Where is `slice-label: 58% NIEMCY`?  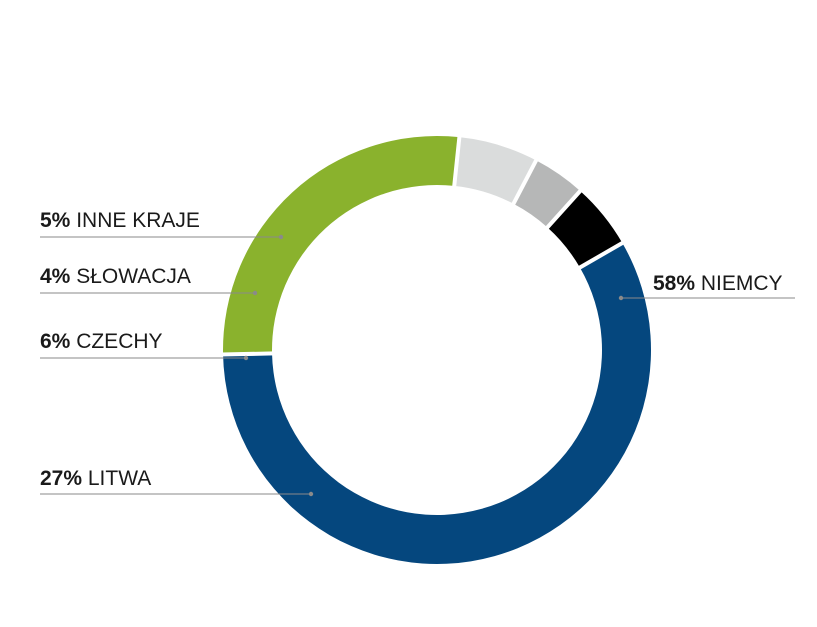
slice-label: 58% NIEMCY is located at coordinates (718, 283).